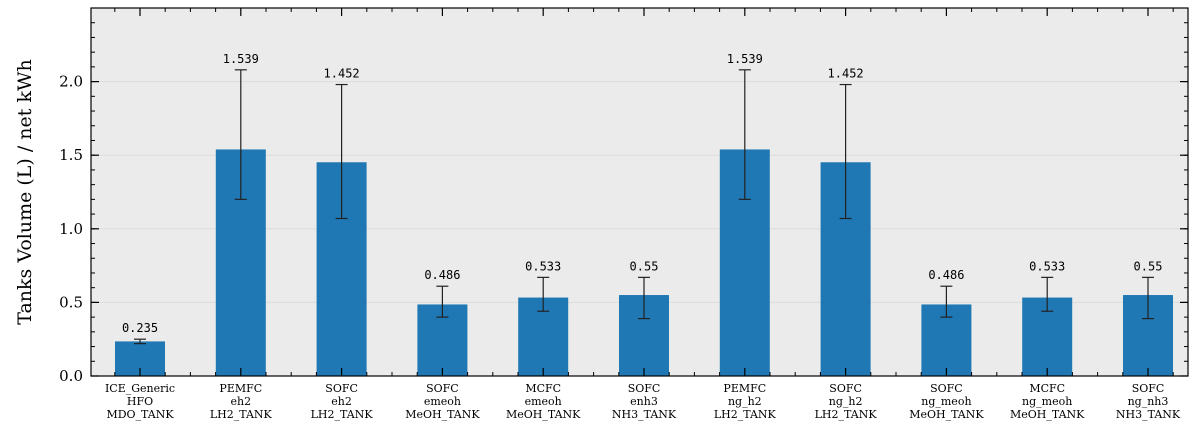 This screenshot has width=1193, height=429. I want to click on y-tick-labels: 0.0 0.5 1.0 1.5 2.0, so click(71, 229).